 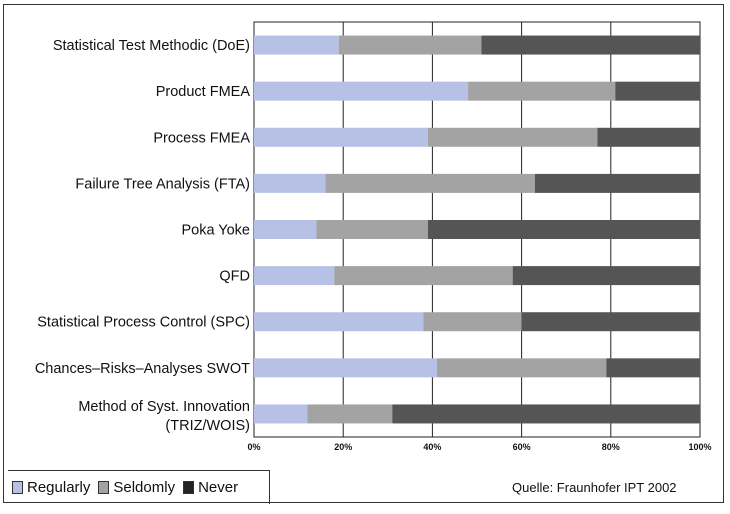 What do you see at coordinates (151, 46) in the screenshot?
I see `category-label: Statistical Test Methodic (DoE)` at bounding box center [151, 46].